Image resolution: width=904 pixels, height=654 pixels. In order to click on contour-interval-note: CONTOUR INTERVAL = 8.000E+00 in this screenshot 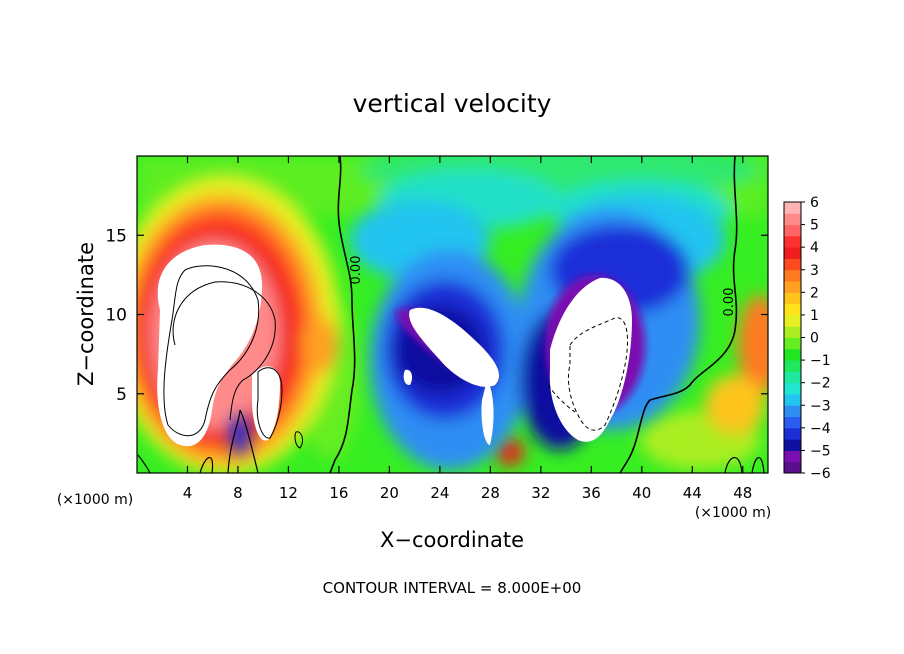, I will do `click(452, 588)`.